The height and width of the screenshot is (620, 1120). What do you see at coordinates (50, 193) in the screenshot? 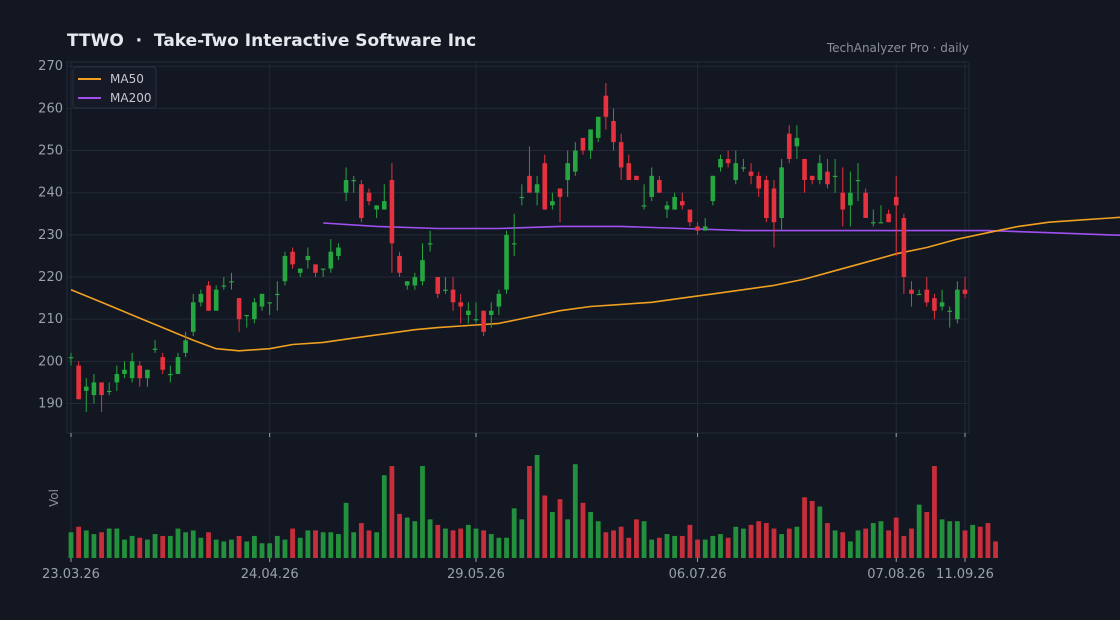
I see `y-tick-label: 240` at bounding box center [50, 193].